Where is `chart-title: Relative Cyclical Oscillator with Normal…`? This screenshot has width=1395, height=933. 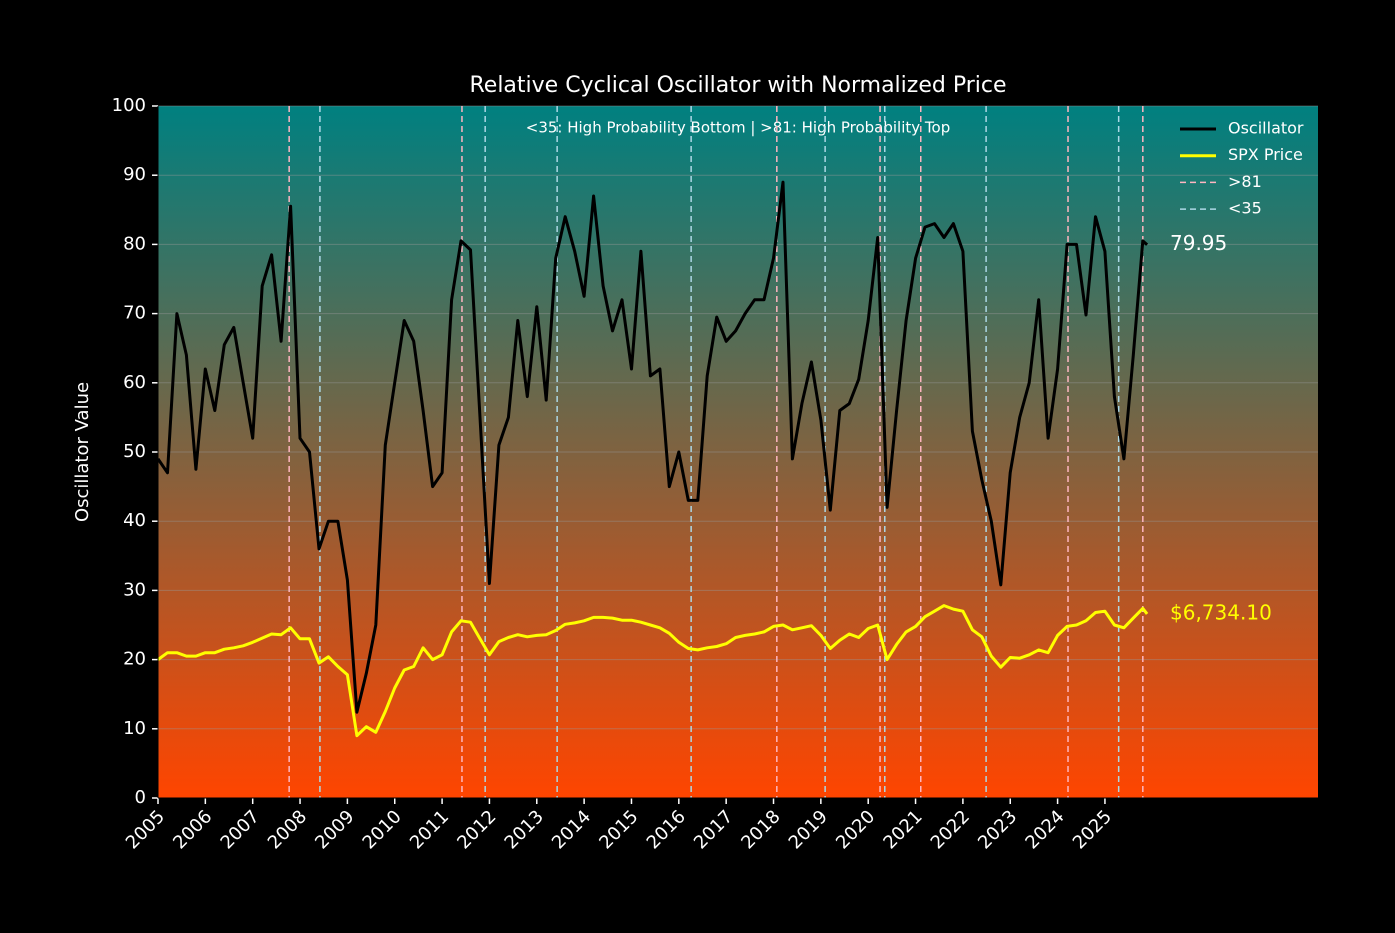
chart-title: Relative Cyclical Oscillator with Normal… is located at coordinates (737, 85).